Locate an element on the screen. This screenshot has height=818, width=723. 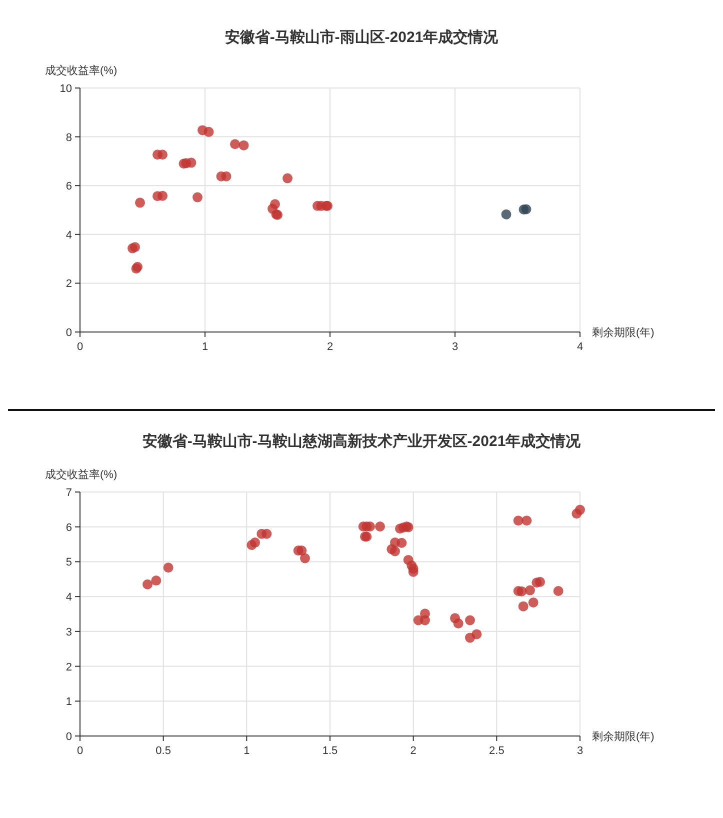
x-tick-label: 0.5 is located at coordinates (163, 751).